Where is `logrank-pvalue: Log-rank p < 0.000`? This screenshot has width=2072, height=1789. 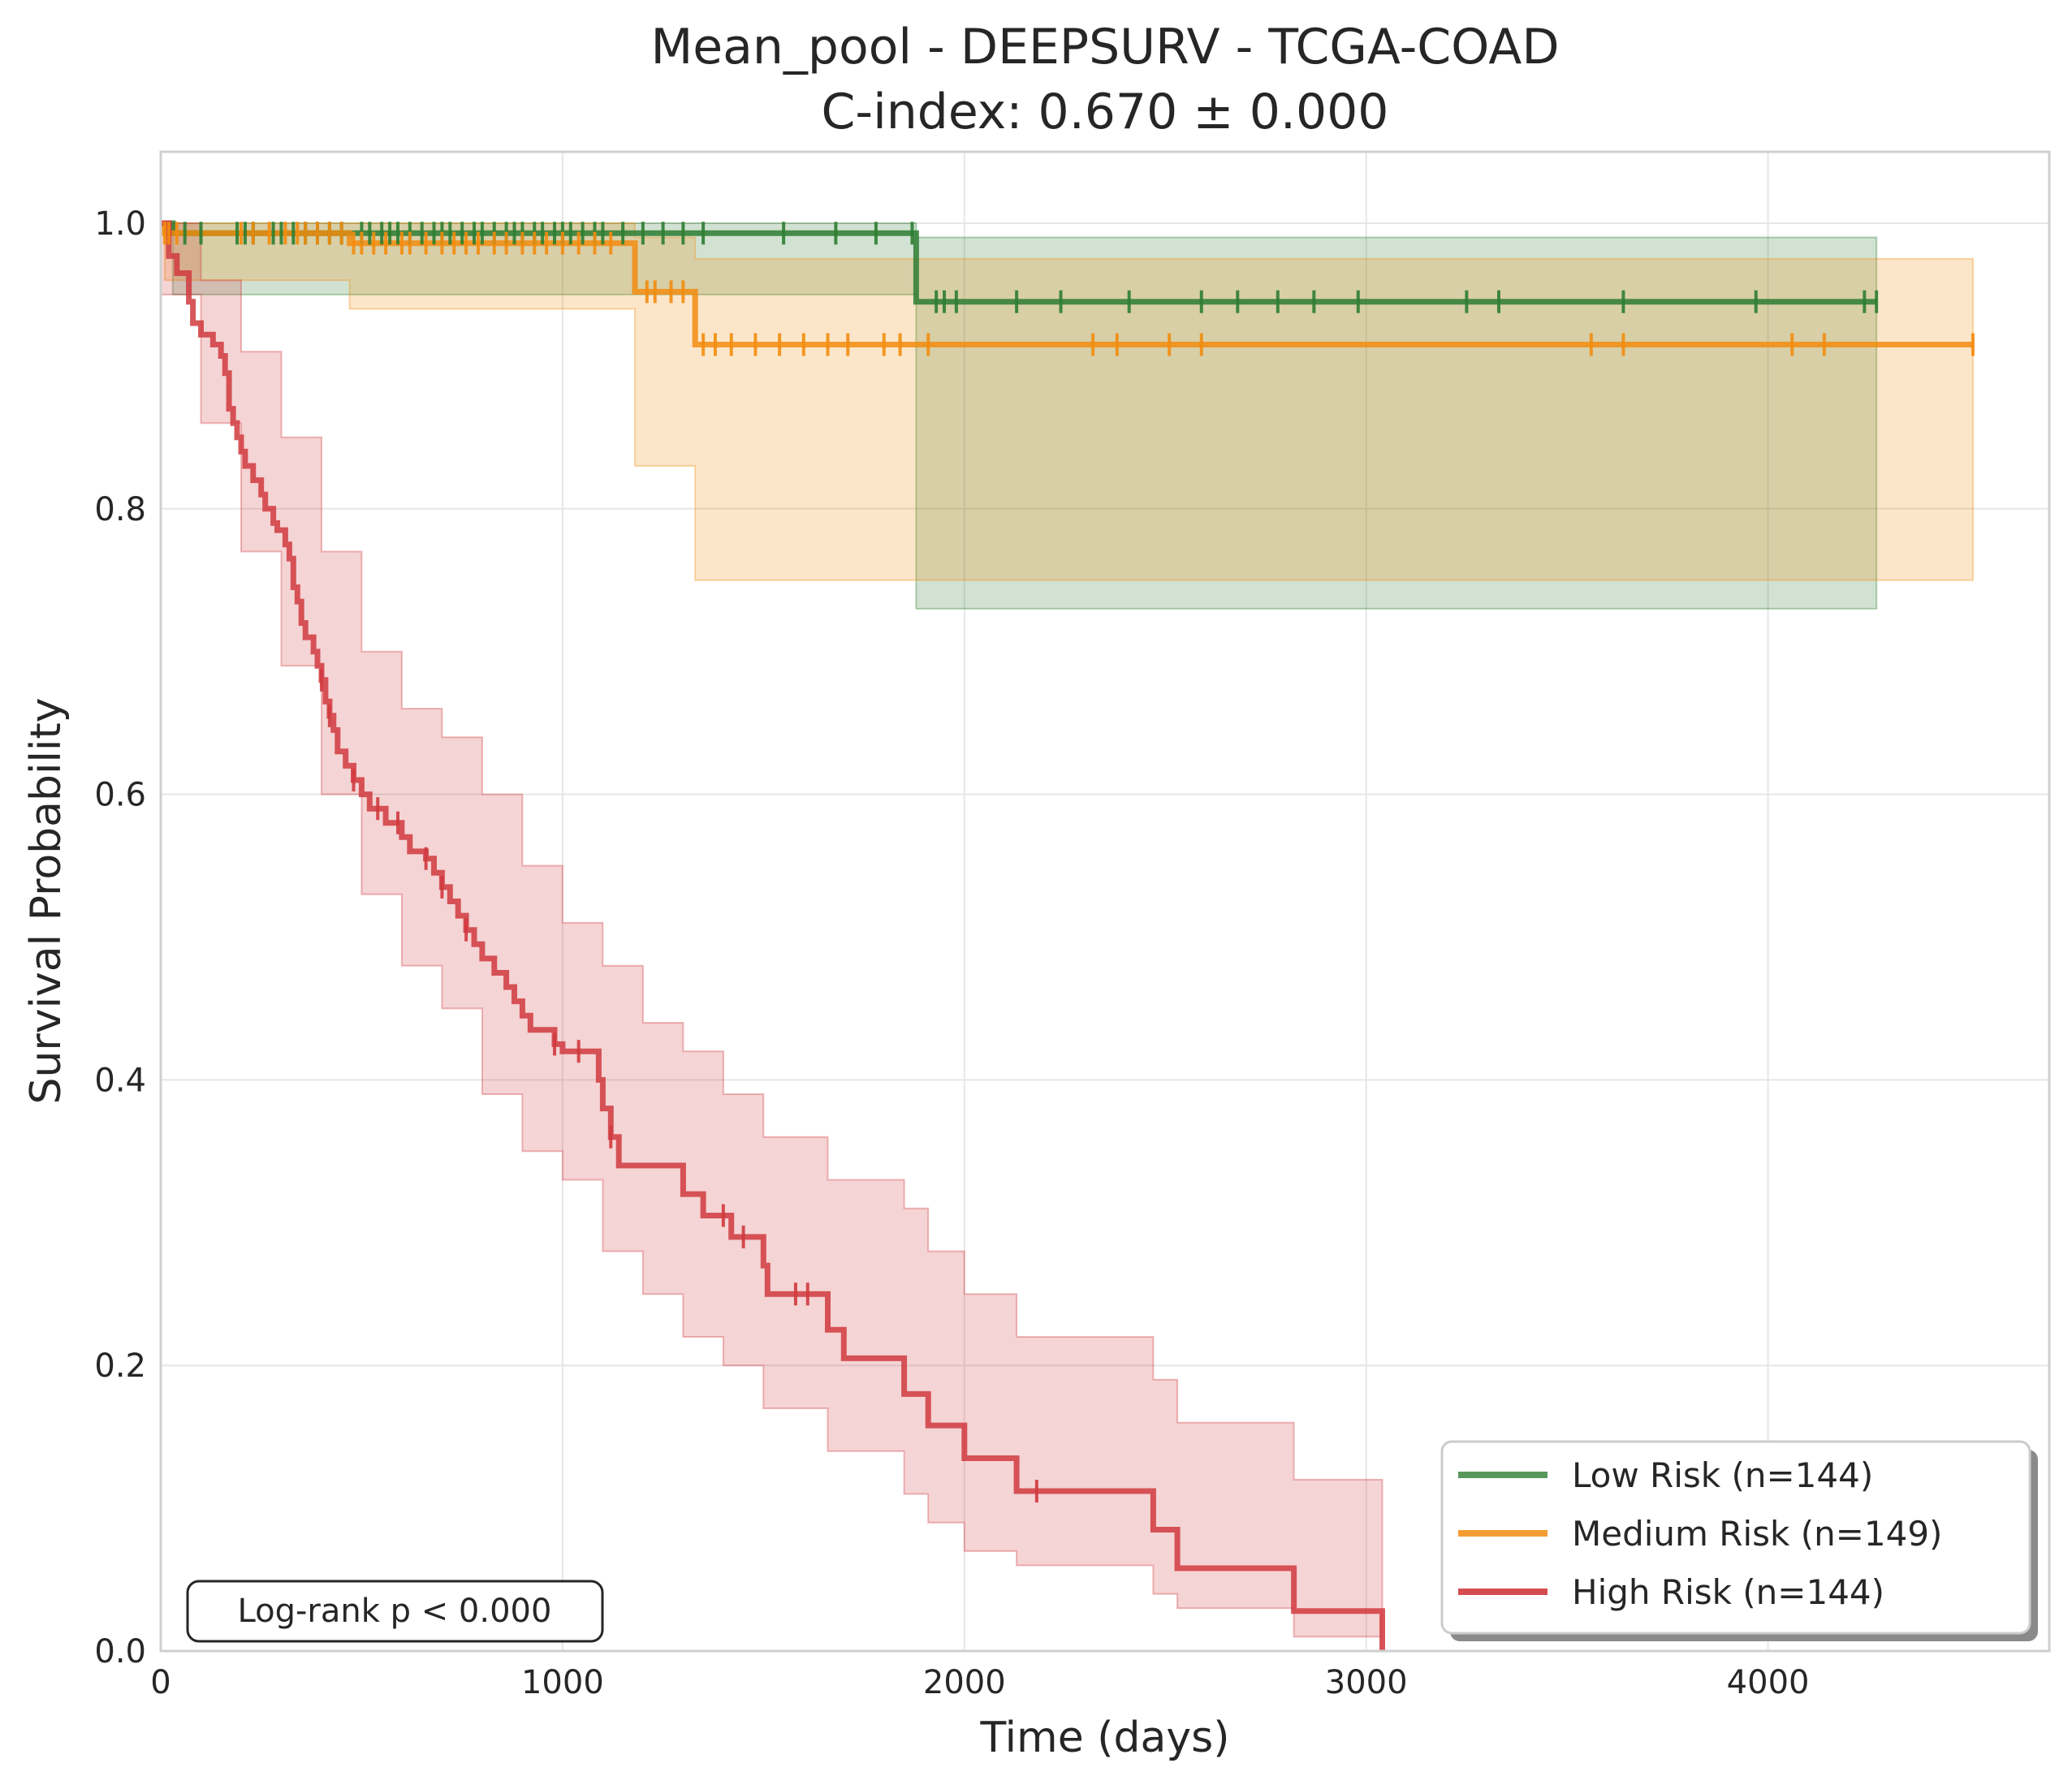 logrank-pvalue: Log-rank p < 0.000 is located at coordinates (395, 1611).